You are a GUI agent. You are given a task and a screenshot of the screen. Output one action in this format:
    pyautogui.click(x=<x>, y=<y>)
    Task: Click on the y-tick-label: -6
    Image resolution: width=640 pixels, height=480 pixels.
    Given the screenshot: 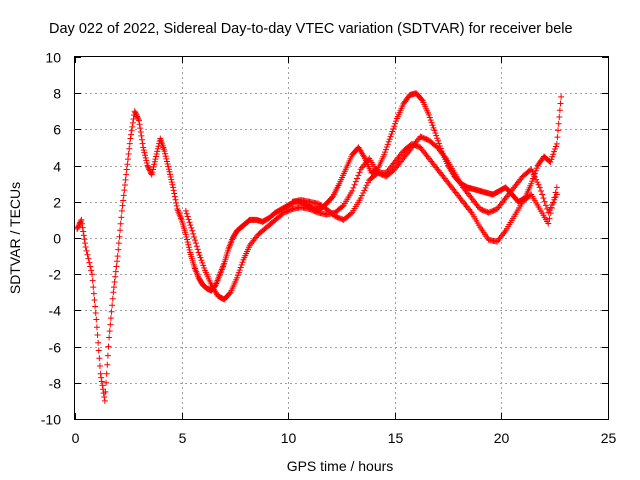 What is the action you would take?
    pyautogui.click(x=55, y=348)
    